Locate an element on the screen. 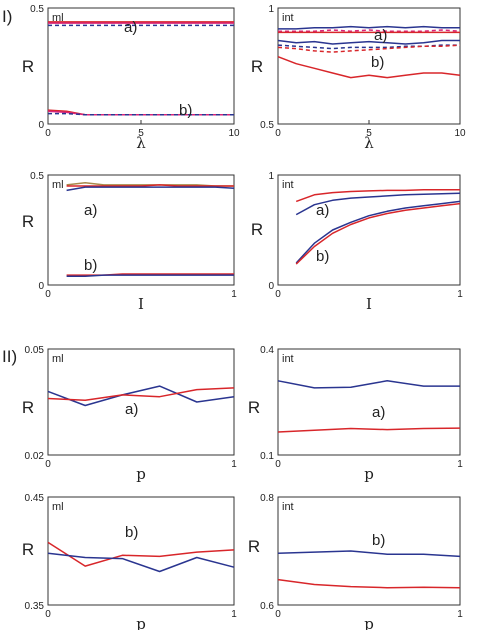 The height and width of the screenshot is (630, 491). x-axis-label: λ is located at coordinates (369, 143).